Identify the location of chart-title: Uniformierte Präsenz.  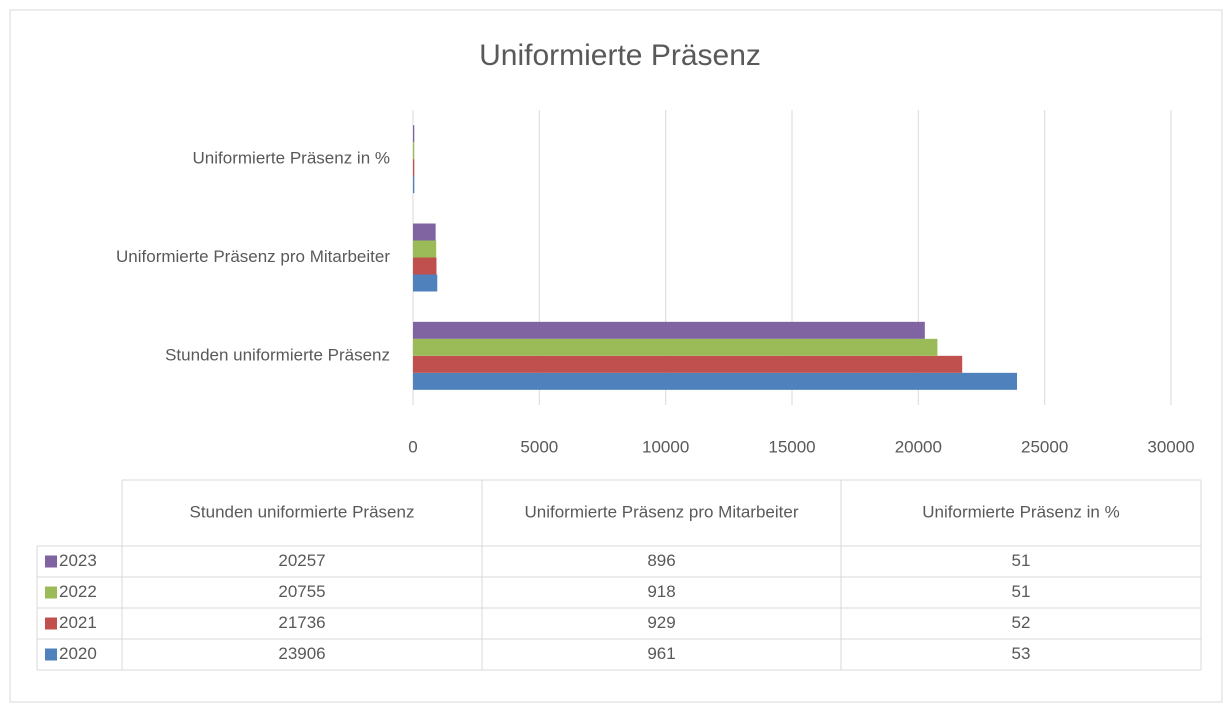
(620, 55).